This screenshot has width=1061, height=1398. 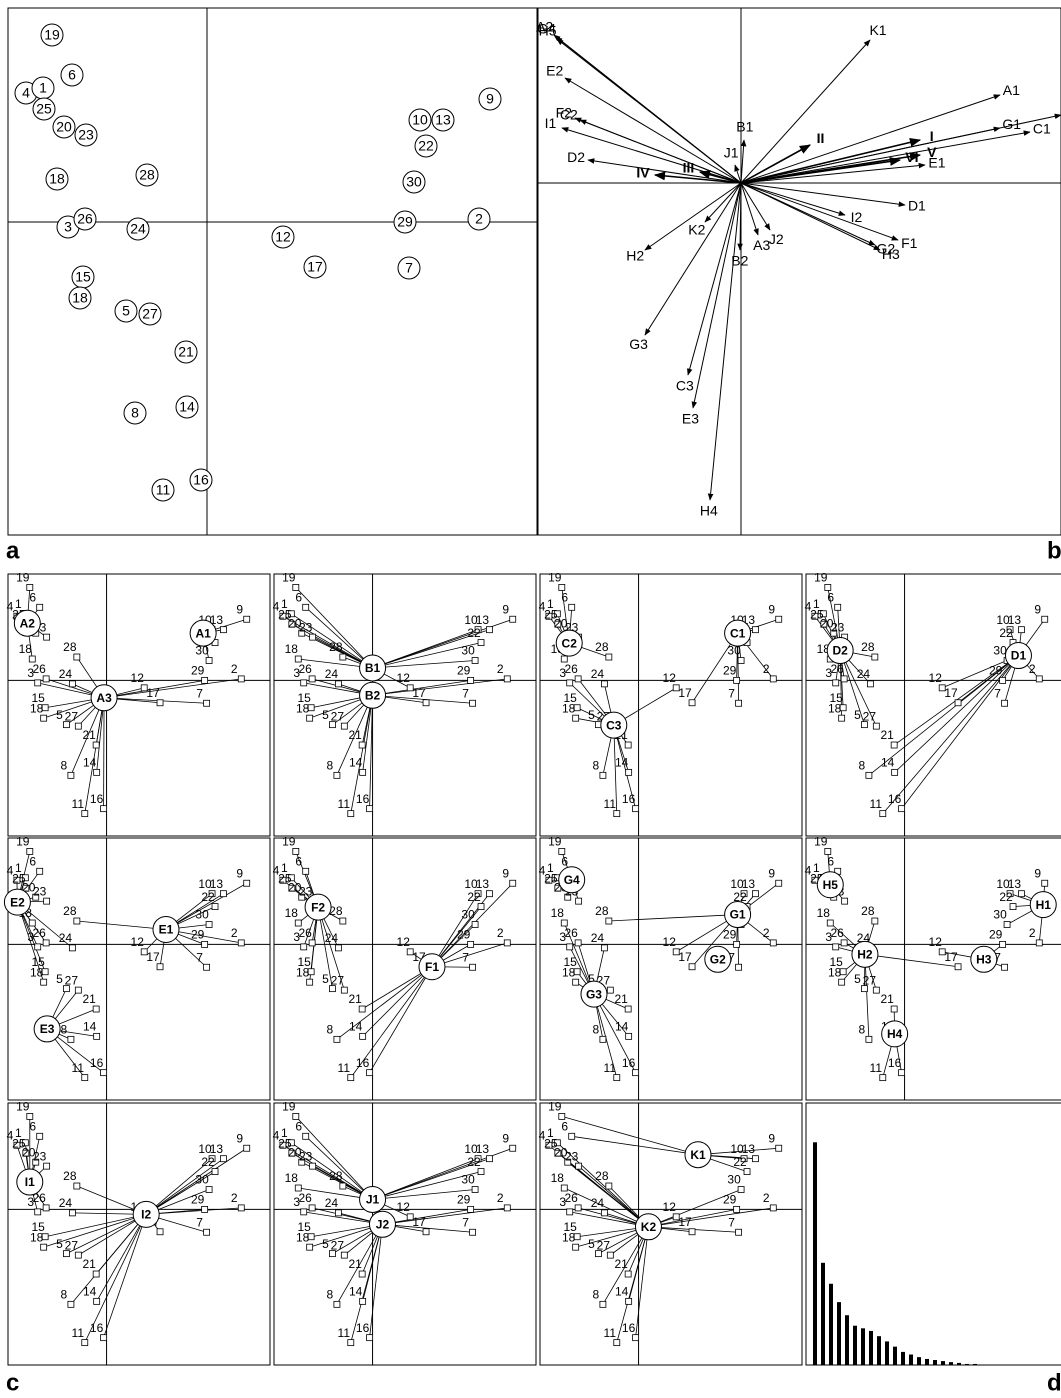 What do you see at coordinates (80, 298) in the screenshot?
I see `point-label: 18` at bounding box center [80, 298].